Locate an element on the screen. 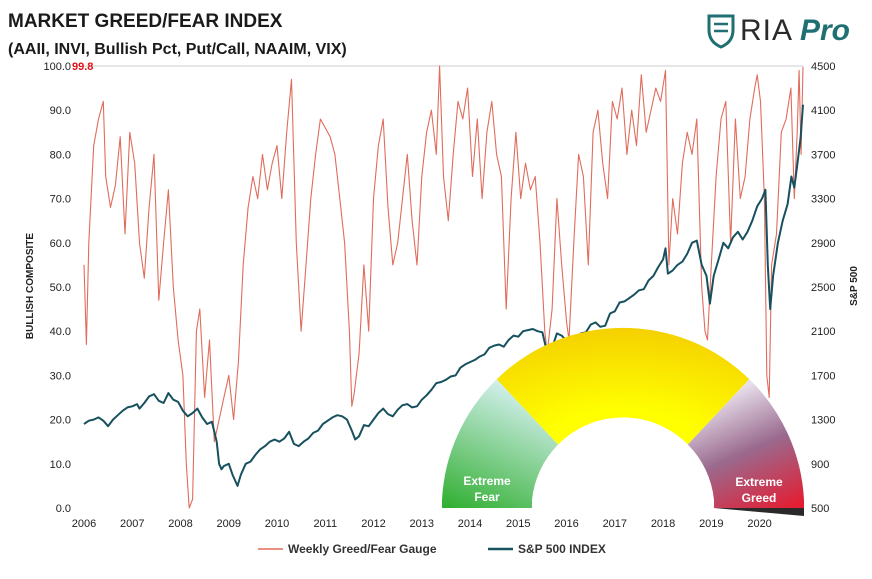  y-right-tick: 3300 is located at coordinates (823, 200).